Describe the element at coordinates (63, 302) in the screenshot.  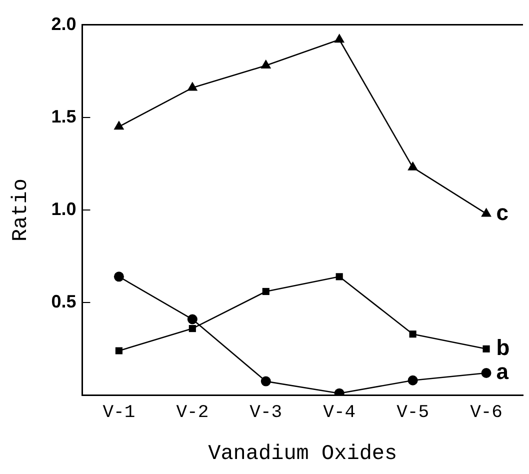
I see `y-tick-label: 0.5` at that location.